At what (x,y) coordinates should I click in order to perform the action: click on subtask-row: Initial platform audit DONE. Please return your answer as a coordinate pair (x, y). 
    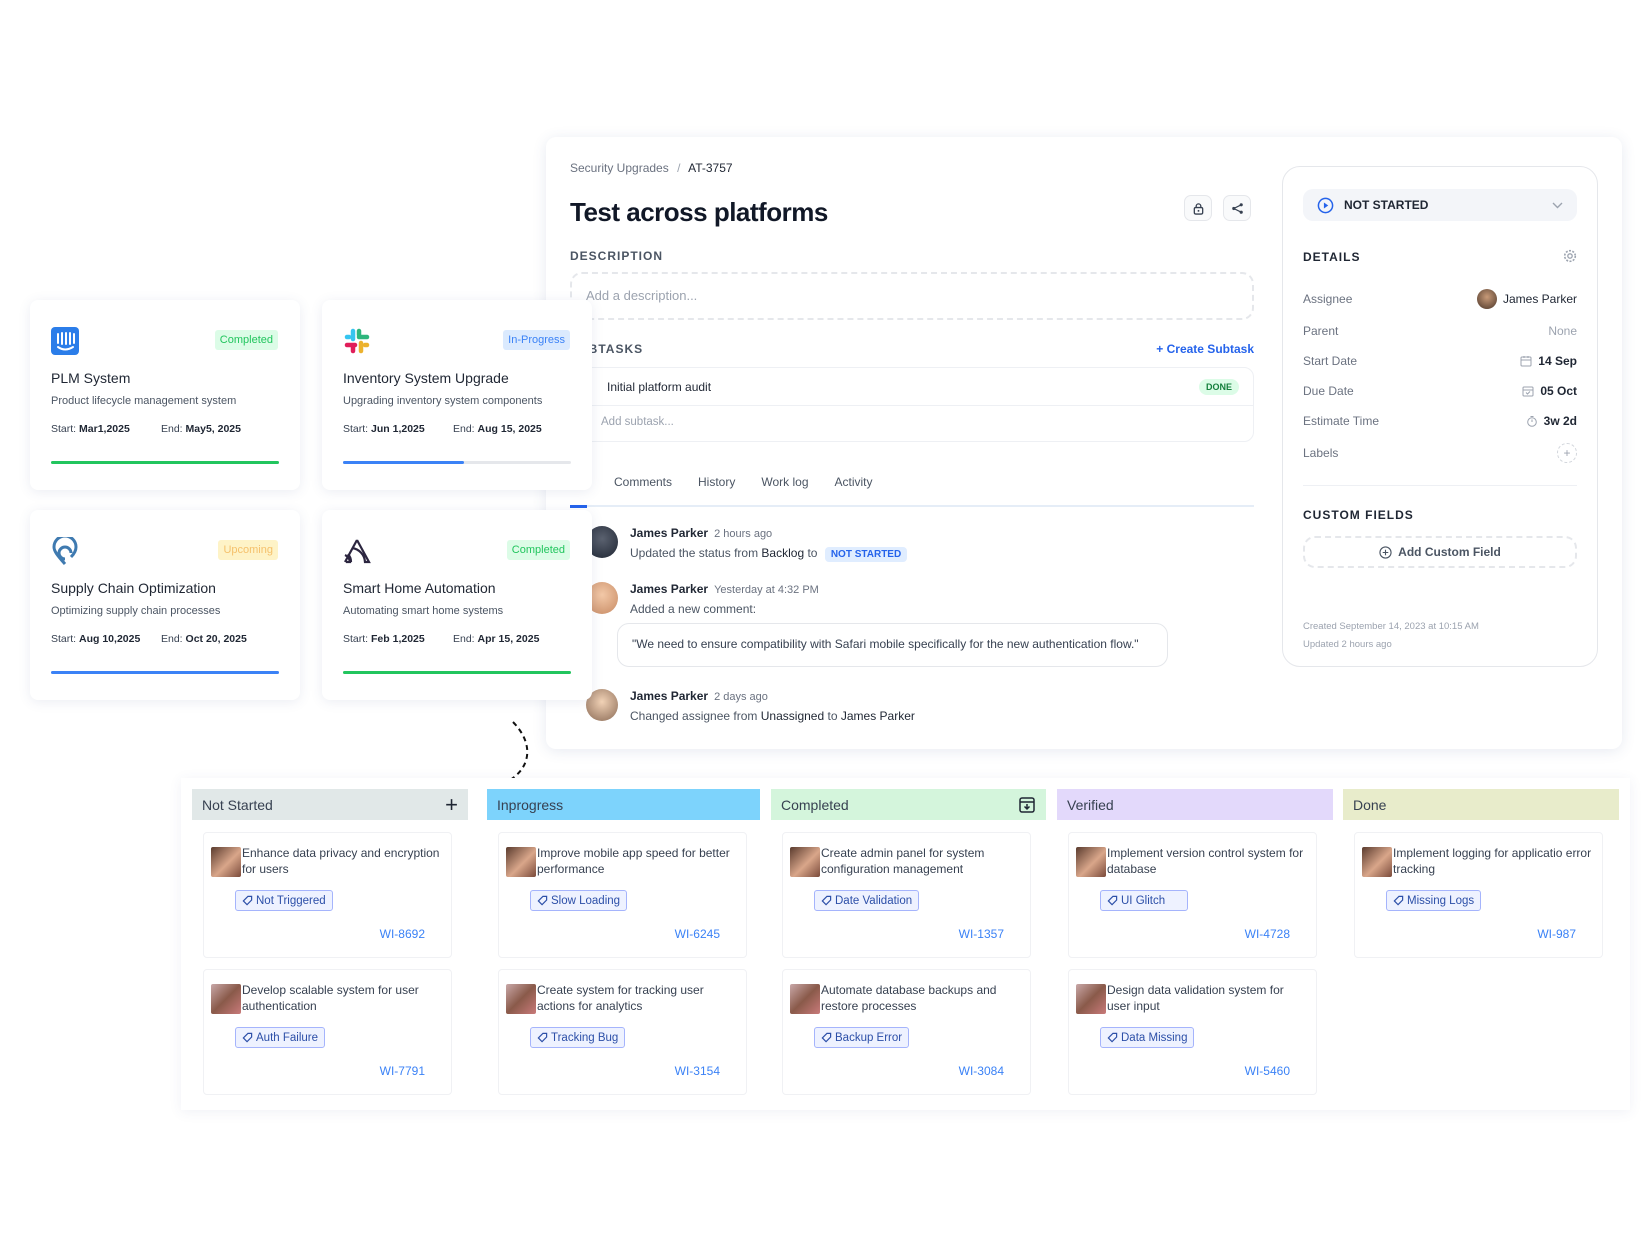
    Looking at the image, I should click on (912, 387).